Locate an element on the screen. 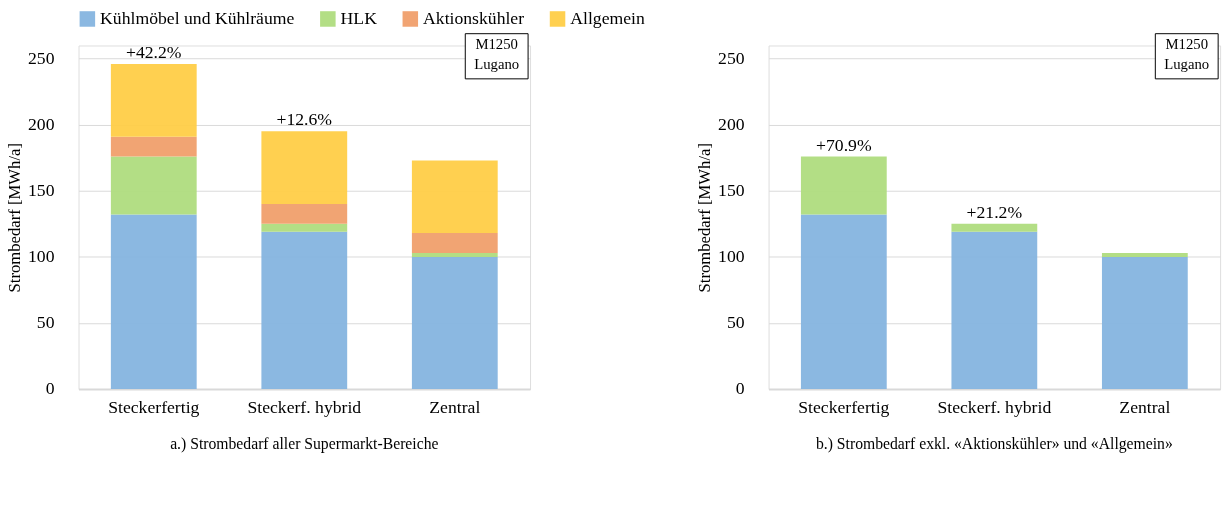  text: a.) Strombedarf aller Supermarkt-Bereiche is located at coordinates (304, 443).